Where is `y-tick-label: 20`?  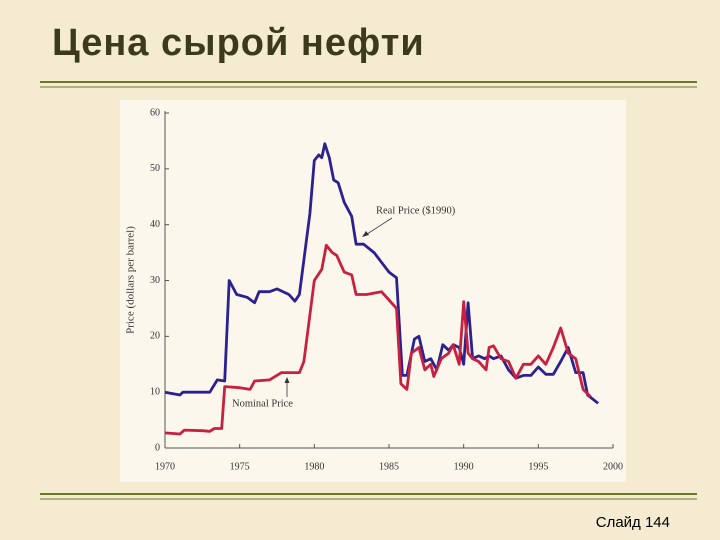
y-tick-label: 20 is located at coordinates (155, 336).